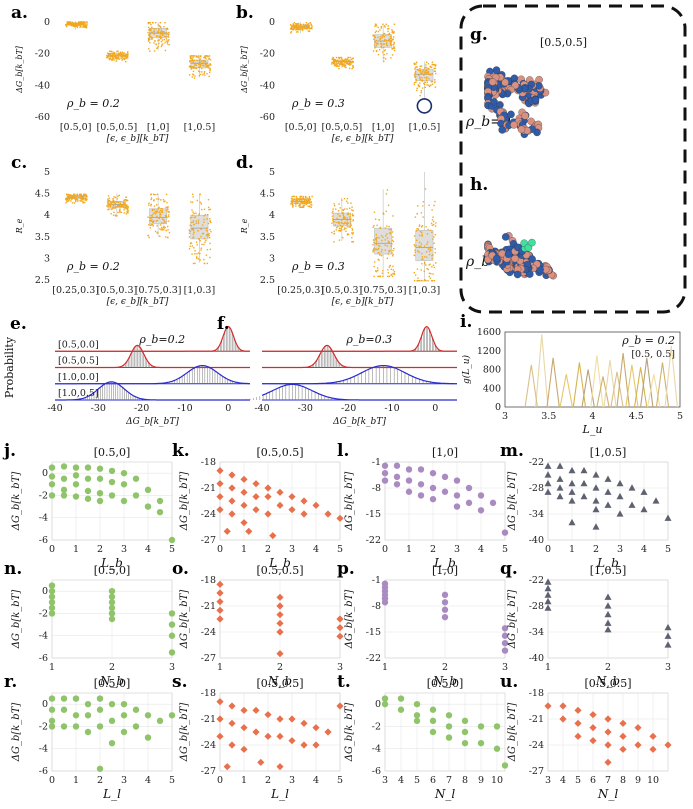  I want to click on chart-o: o. [0.5,0.5]-18-21-24-271 2 3N_bΔG_b[k_bT], so click(258, 623).